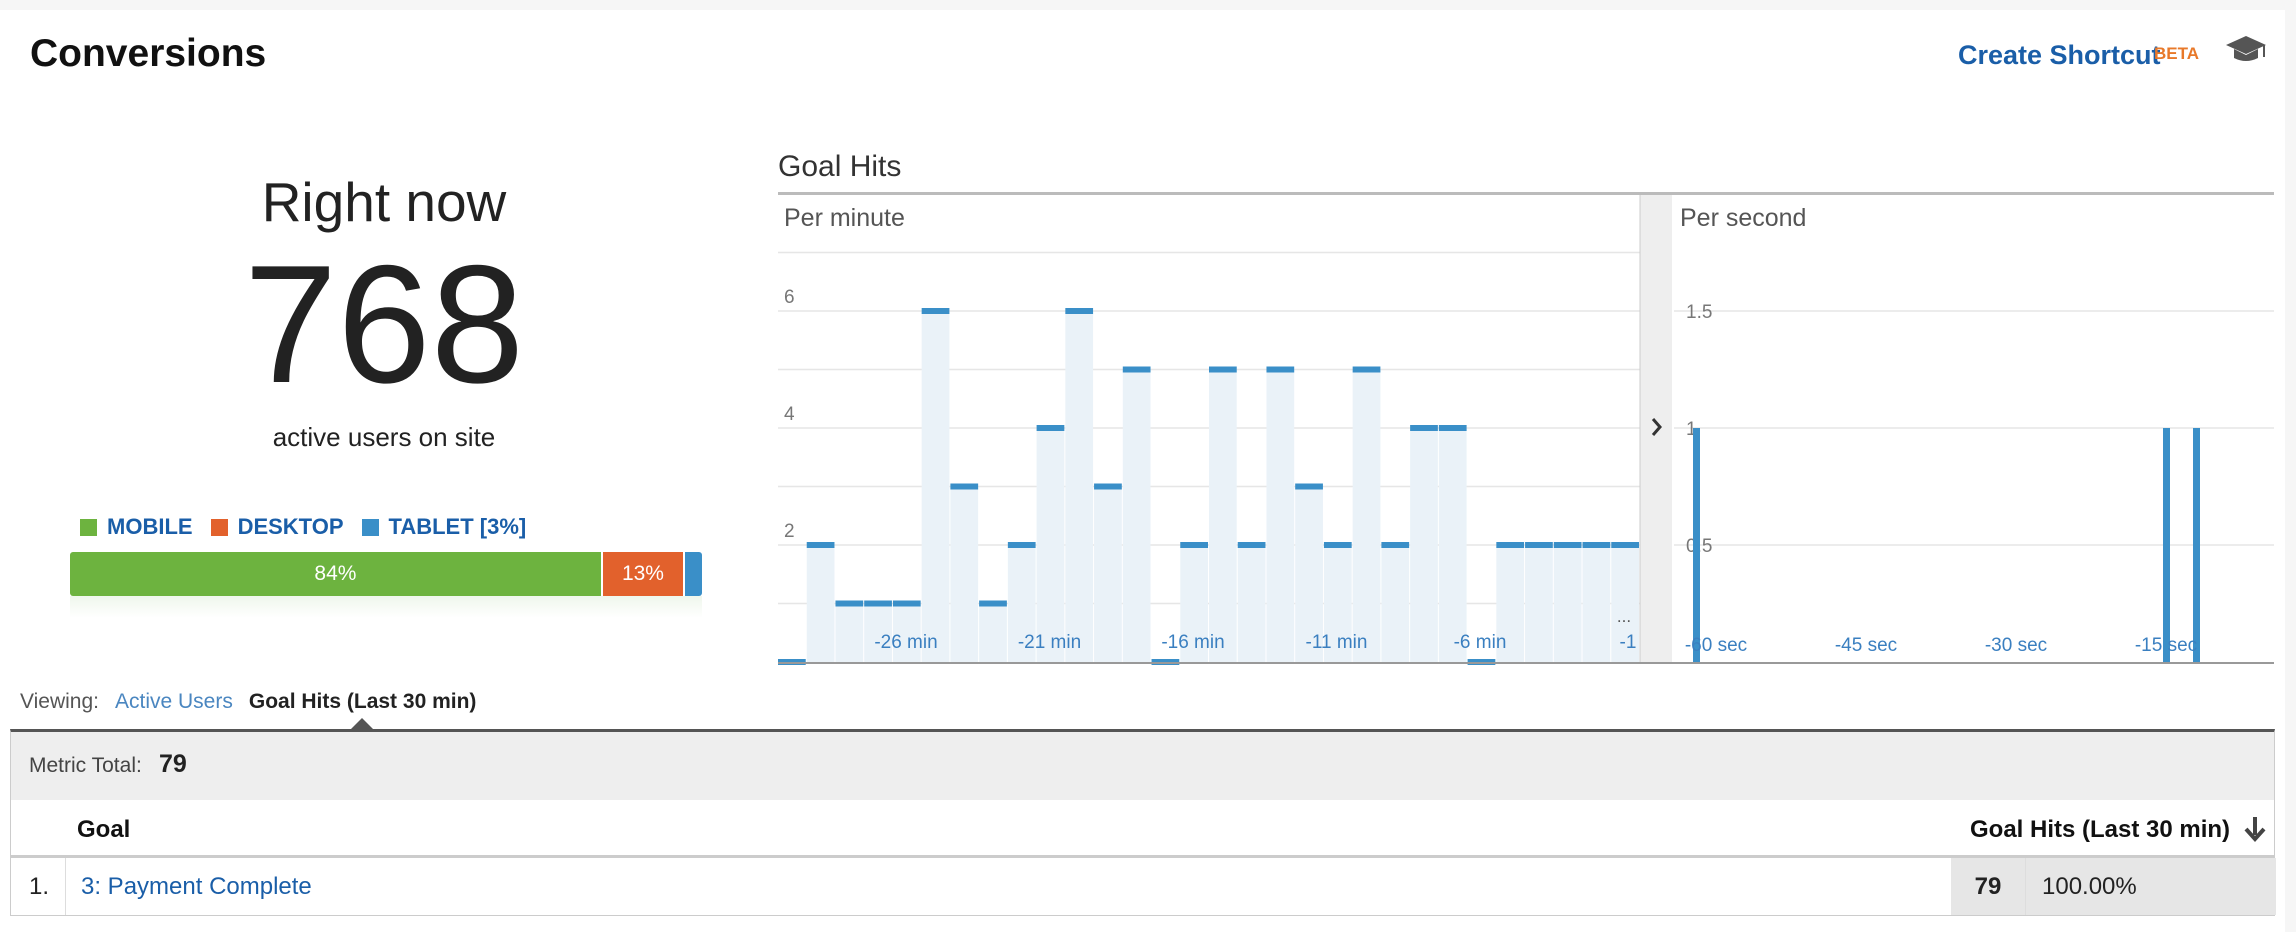 The image size is (2296, 932). I want to click on expand-chevron-icon, so click(1656, 427).